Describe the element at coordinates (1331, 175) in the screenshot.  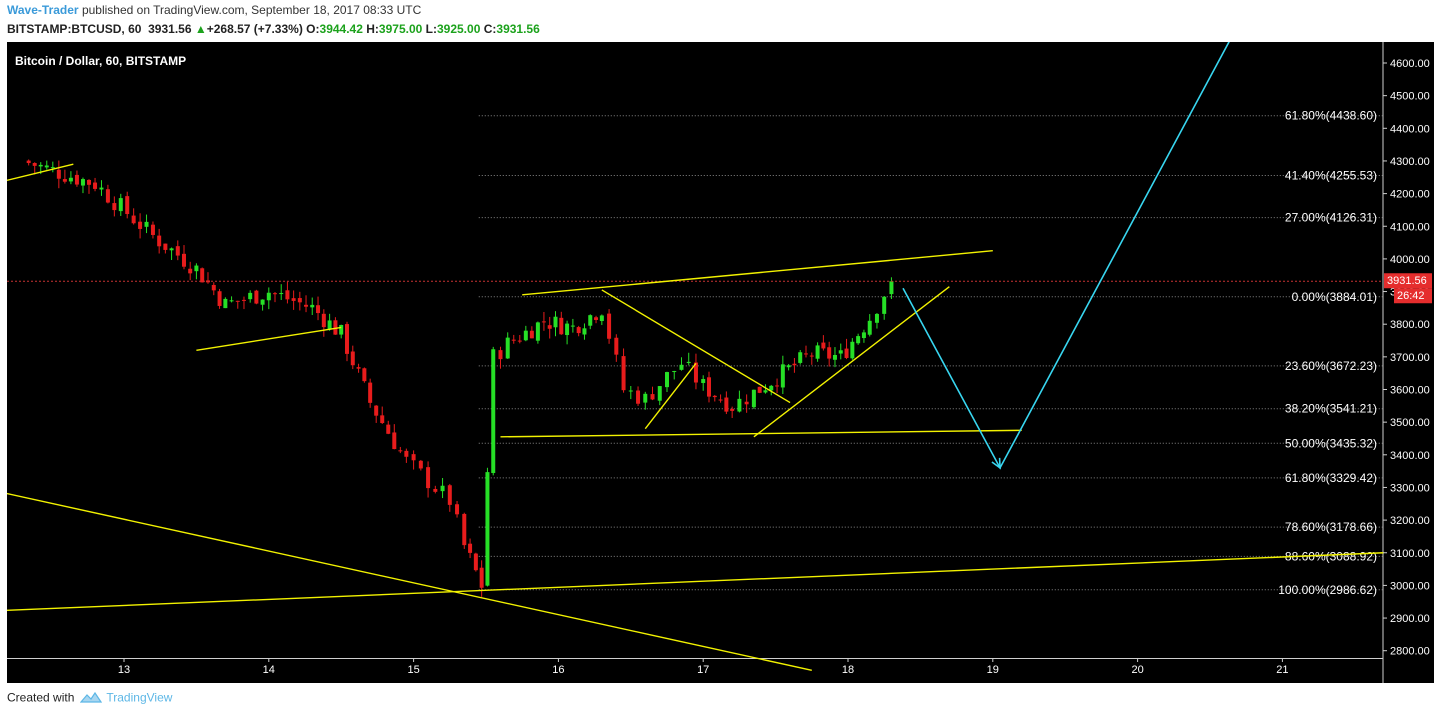
I see `fib-level-label: 41.40%(4255.53)` at that location.